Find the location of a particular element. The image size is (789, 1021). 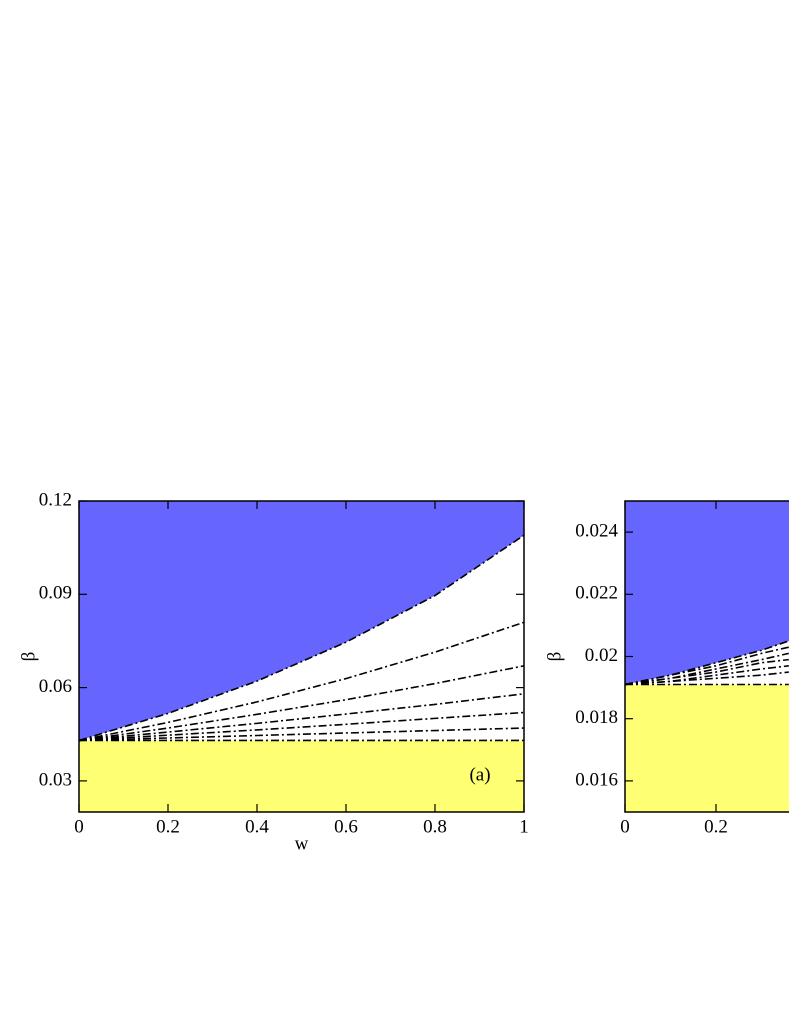

x-tick-label: 0.6 is located at coordinates (346, 826).